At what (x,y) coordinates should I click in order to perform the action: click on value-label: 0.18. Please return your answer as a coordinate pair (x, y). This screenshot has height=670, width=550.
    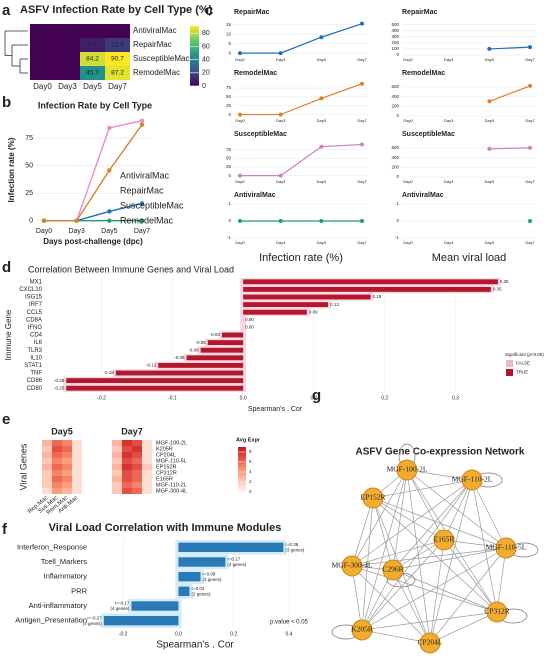
    Looking at the image, I should click on (377, 296).